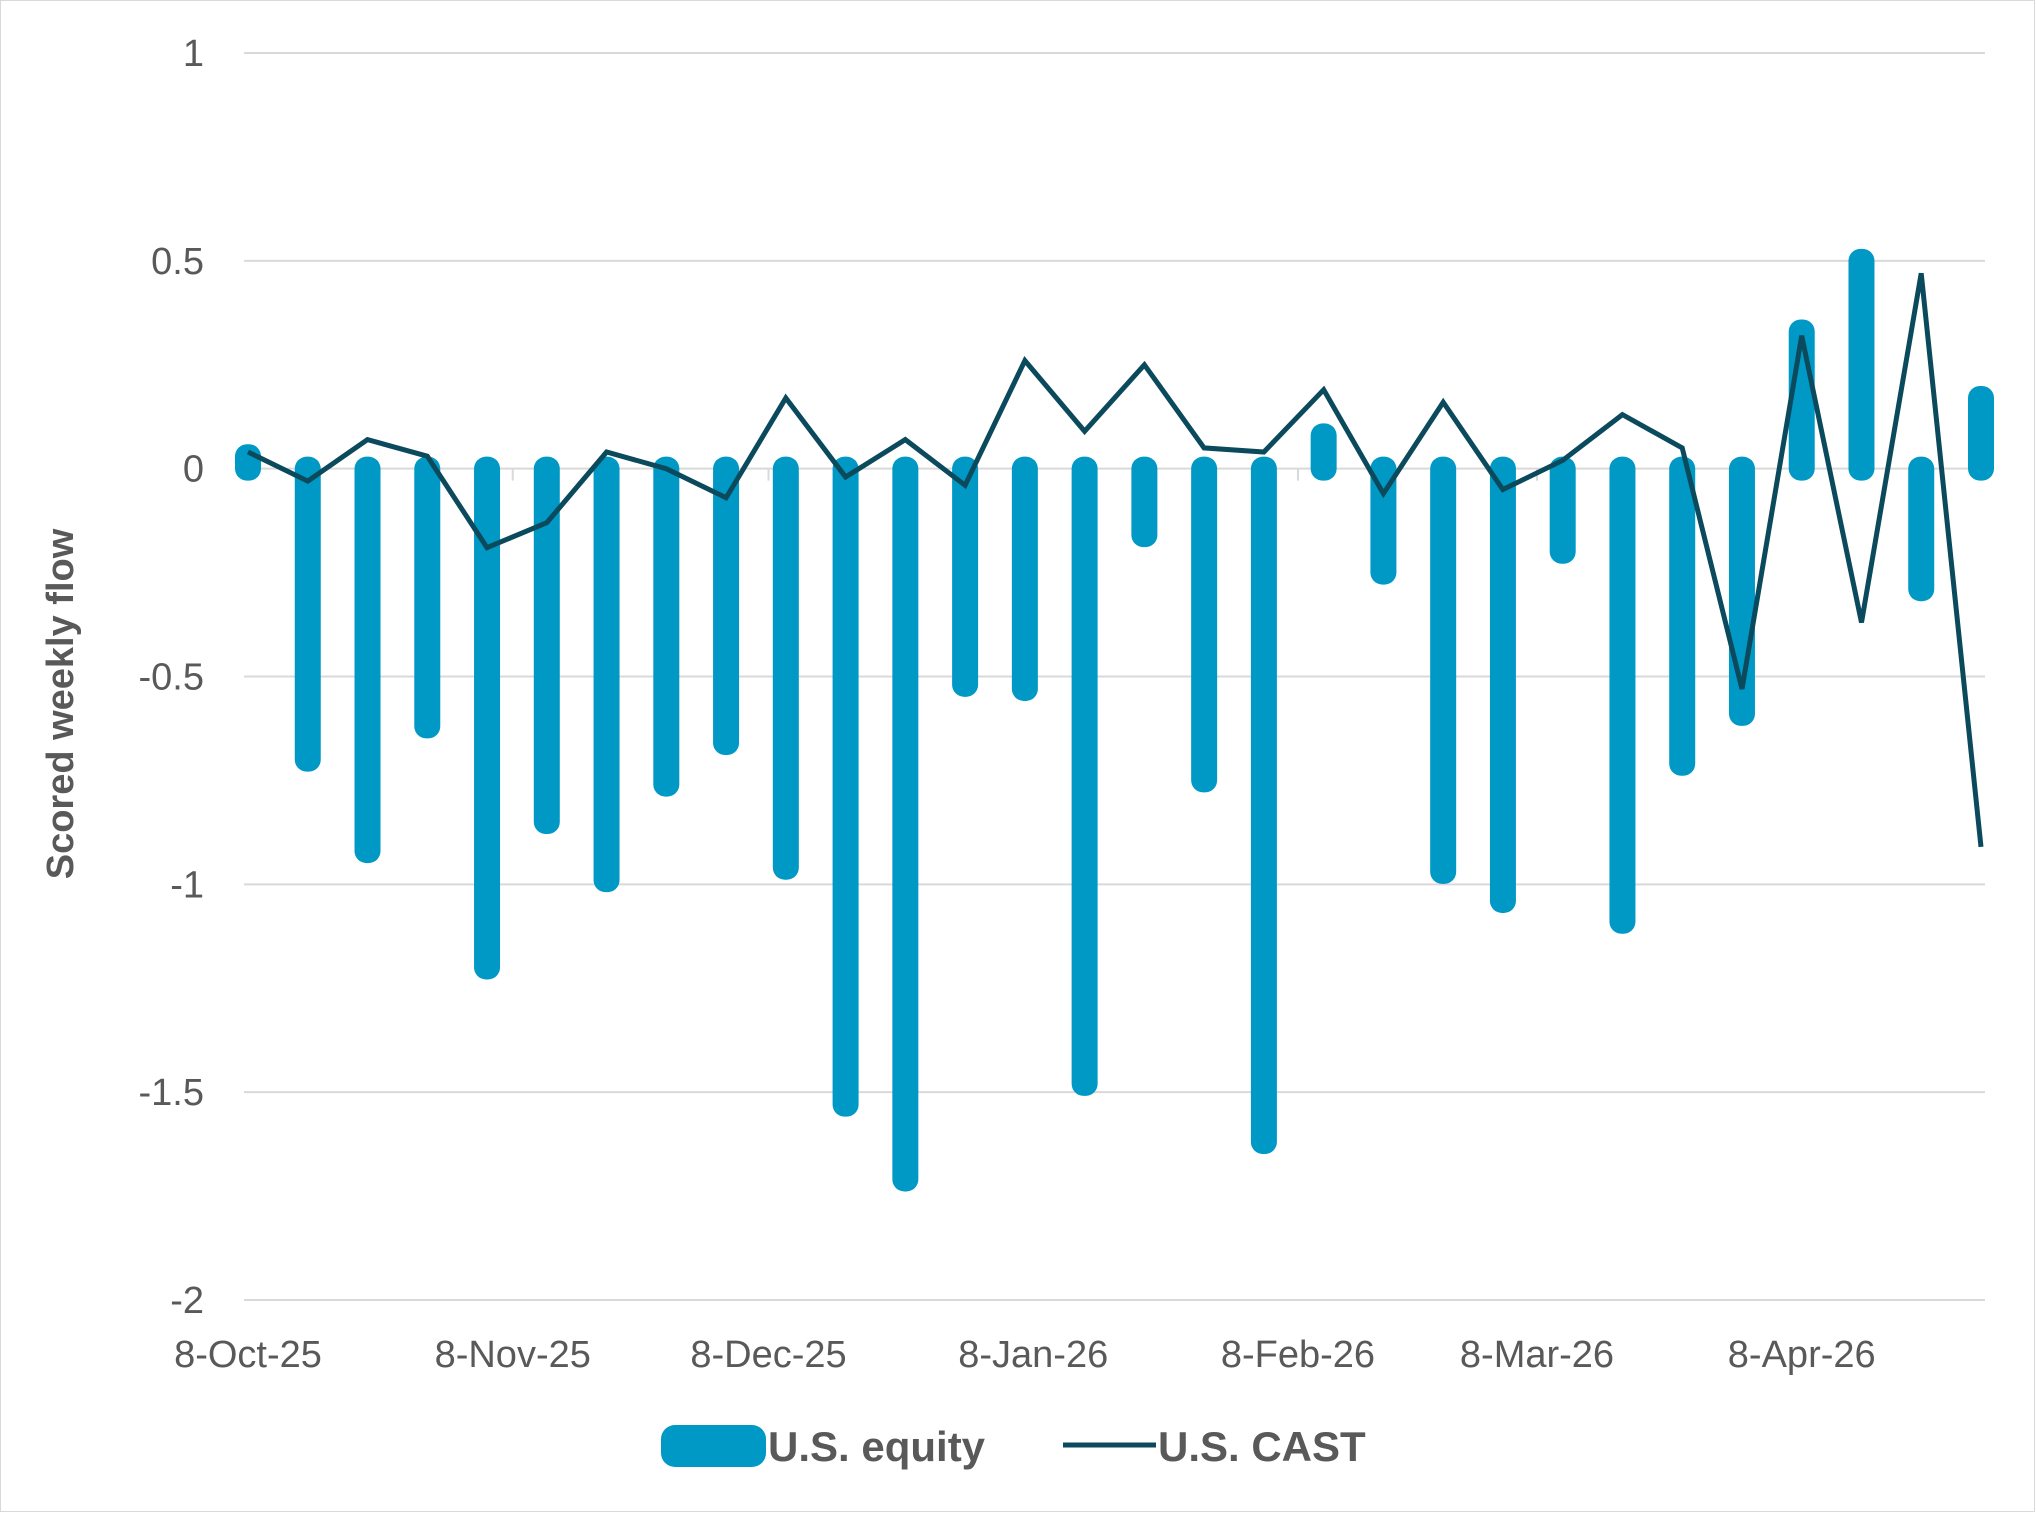  Describe the element at coordinates (877, 1446) in the screenshot. I see `legend-label-equity: U.S. equity` at that location.